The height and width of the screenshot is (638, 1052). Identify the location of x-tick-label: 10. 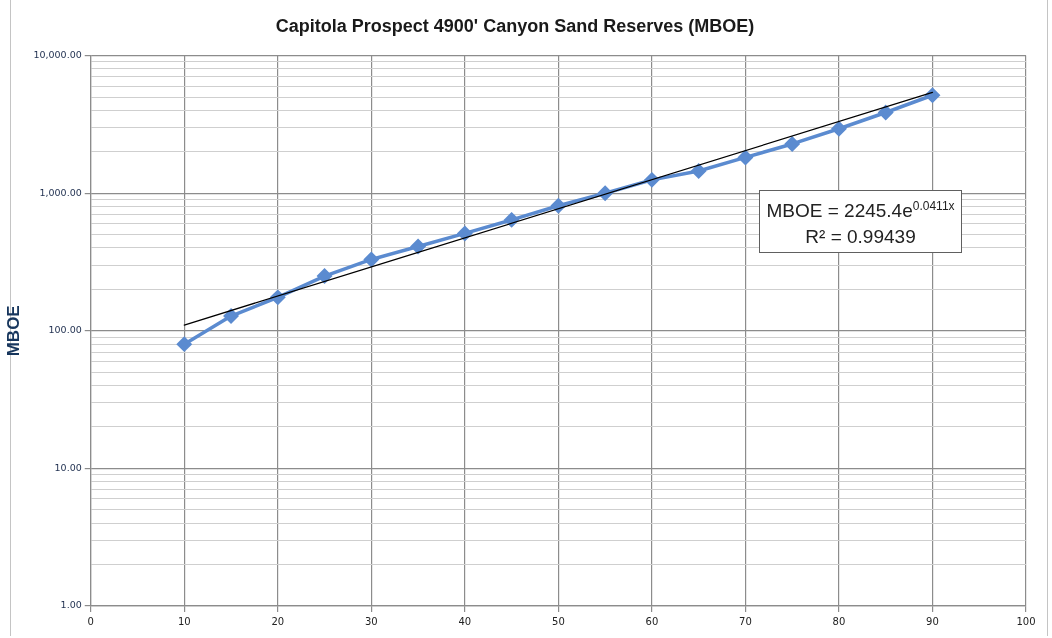
(184, 621).